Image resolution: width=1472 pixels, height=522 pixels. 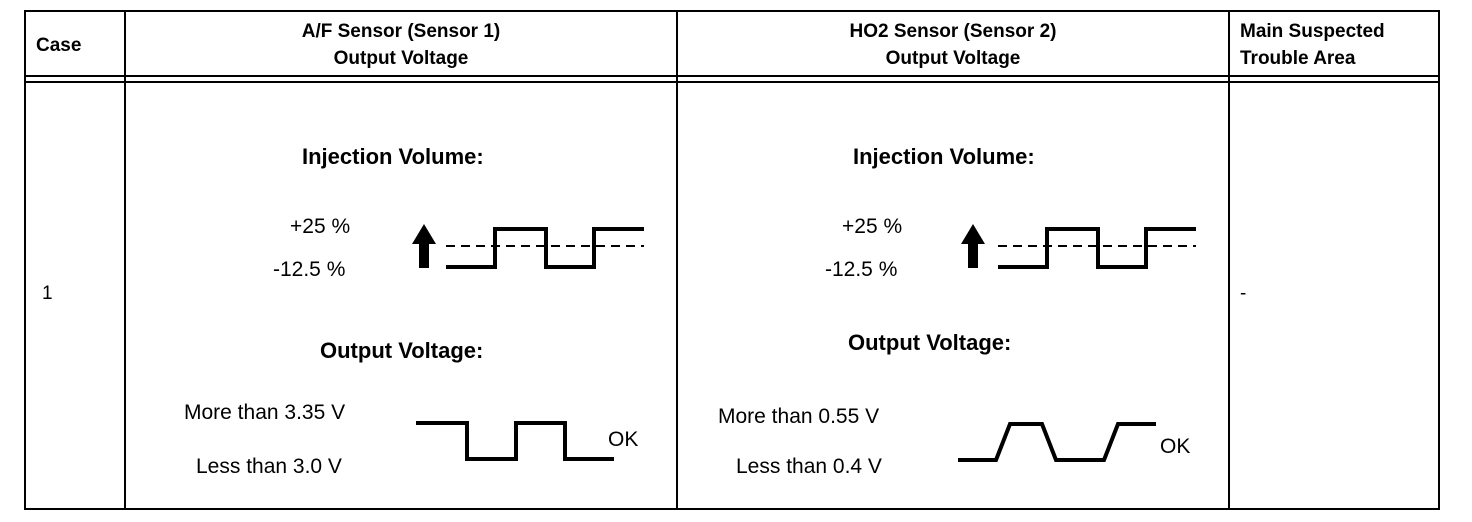 I want to click on header-af-sensor: A/F Sensor (Sensor 1) Output Voltage, so click(x=401, y=45).